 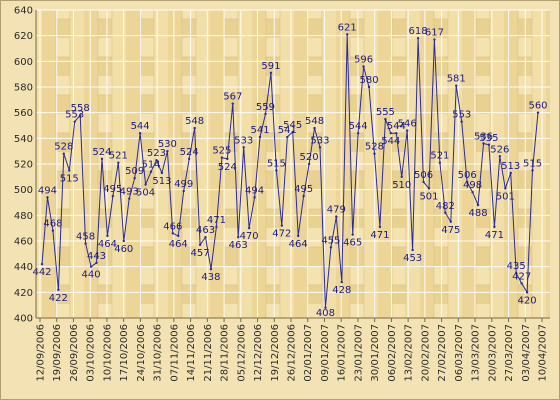 I want to click on data-label: 443, so click(x=96, y=256).